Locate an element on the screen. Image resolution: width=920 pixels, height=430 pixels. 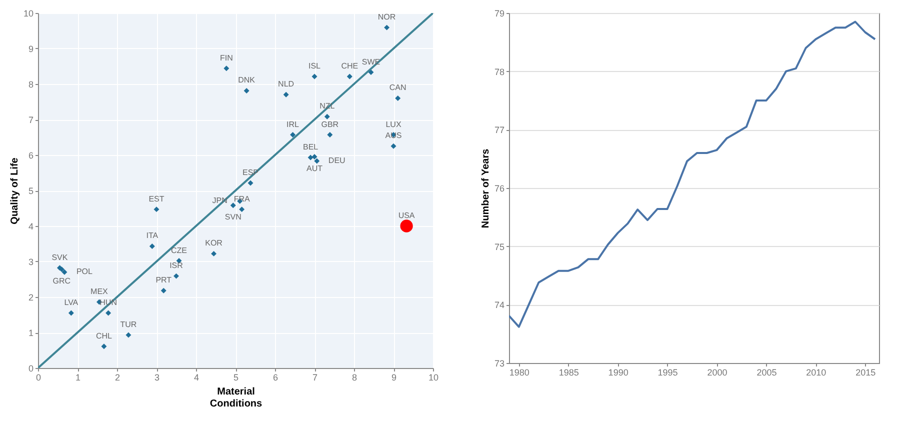
annotation: CAN is located at coordinates (398, 87).